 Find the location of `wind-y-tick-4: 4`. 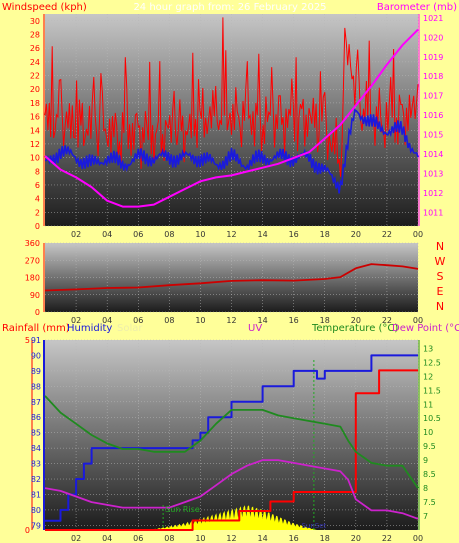

wind-y-tick-4: 4 is located at coordinates (37, 199).